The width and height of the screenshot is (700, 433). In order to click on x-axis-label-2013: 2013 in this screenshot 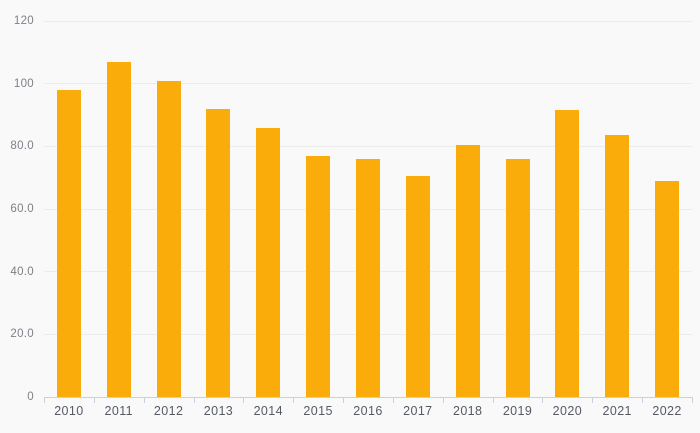, I will do `click(218, 411)`.